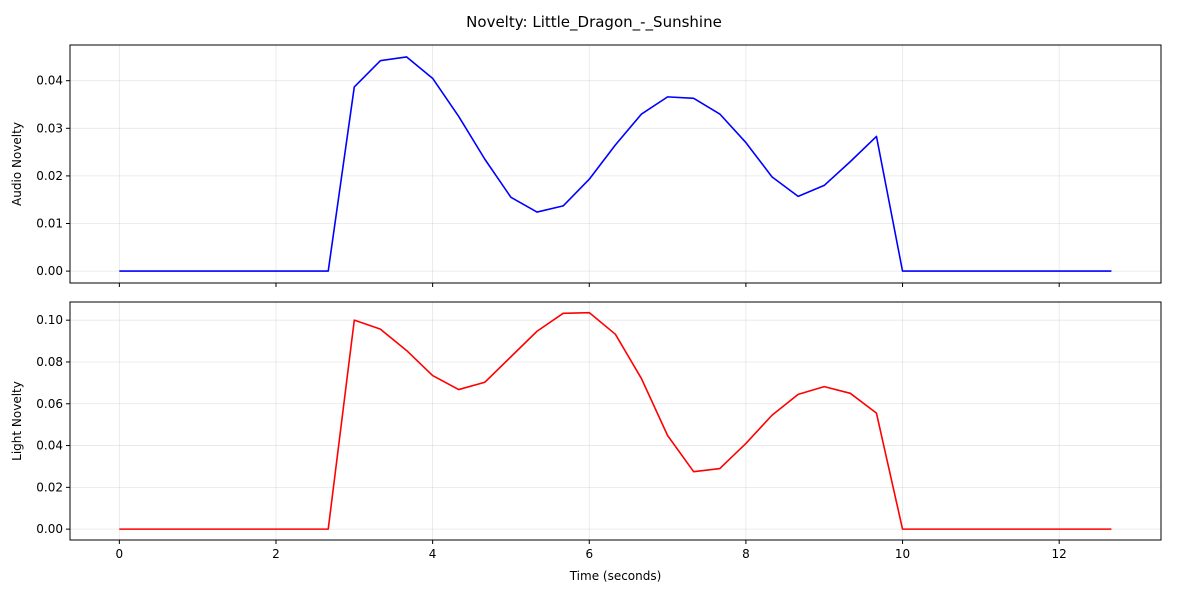 This screenshot has width=1189, height=592. I want to click on light-ytick-label: 0.08, so click(49, 362).